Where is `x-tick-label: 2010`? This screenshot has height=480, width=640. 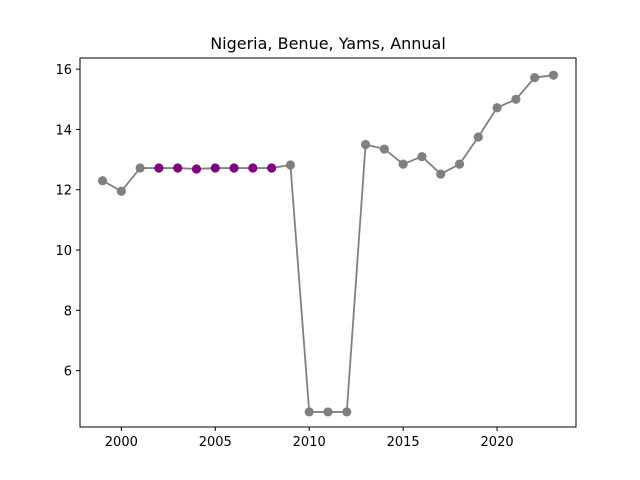
x-tick-label: 2010 is located at coordinates (309, 442).